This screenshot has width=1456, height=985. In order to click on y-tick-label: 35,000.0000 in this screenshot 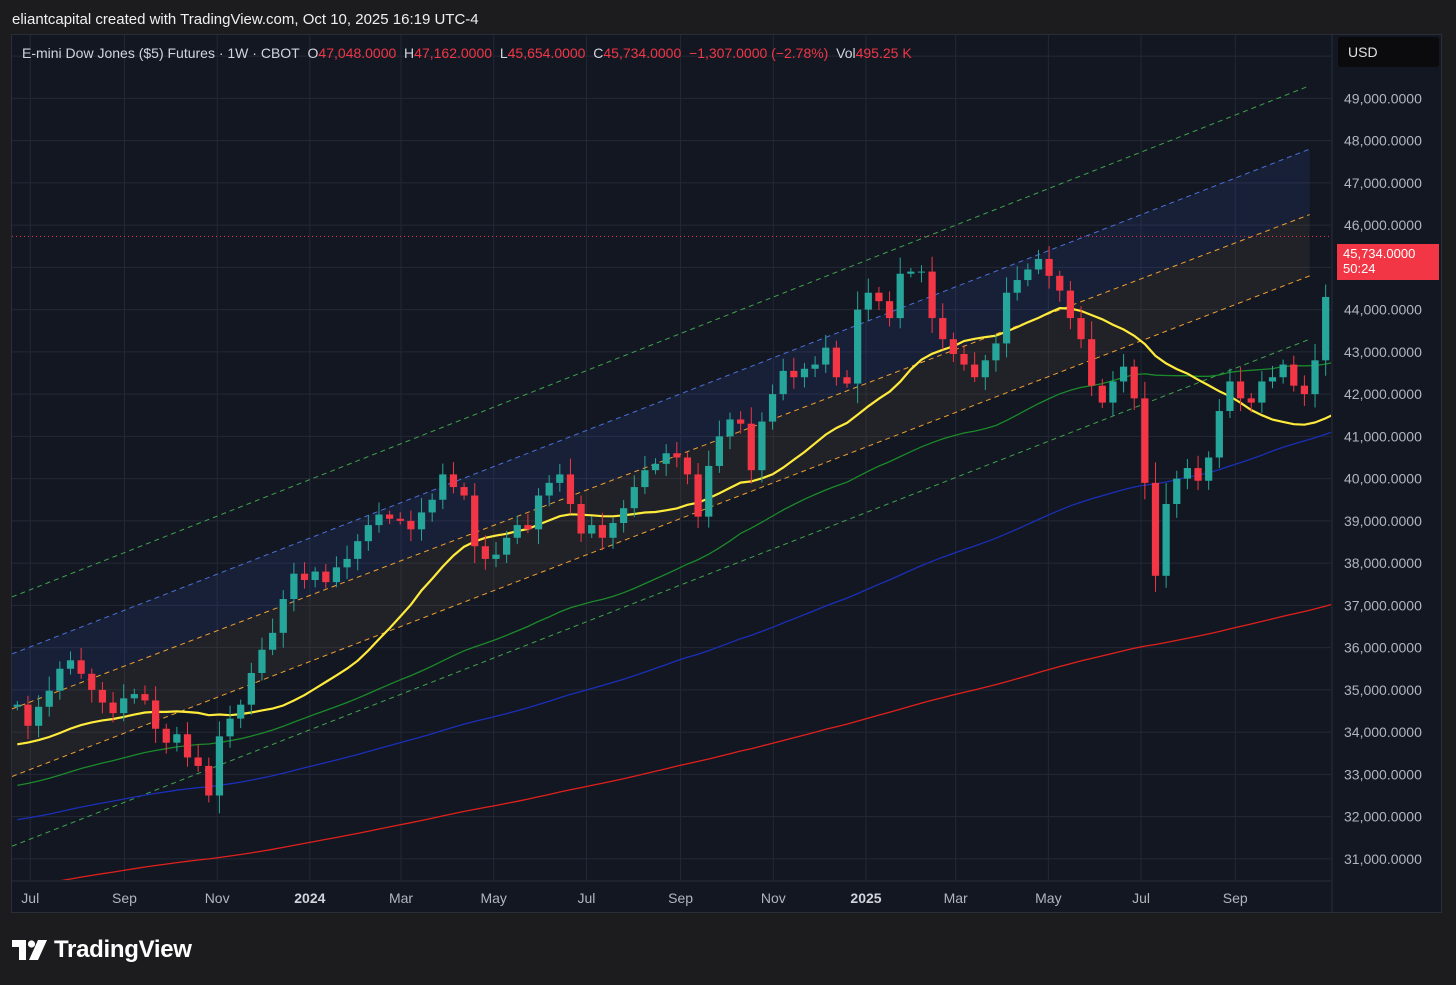, I will do `click(1383, 690)`.